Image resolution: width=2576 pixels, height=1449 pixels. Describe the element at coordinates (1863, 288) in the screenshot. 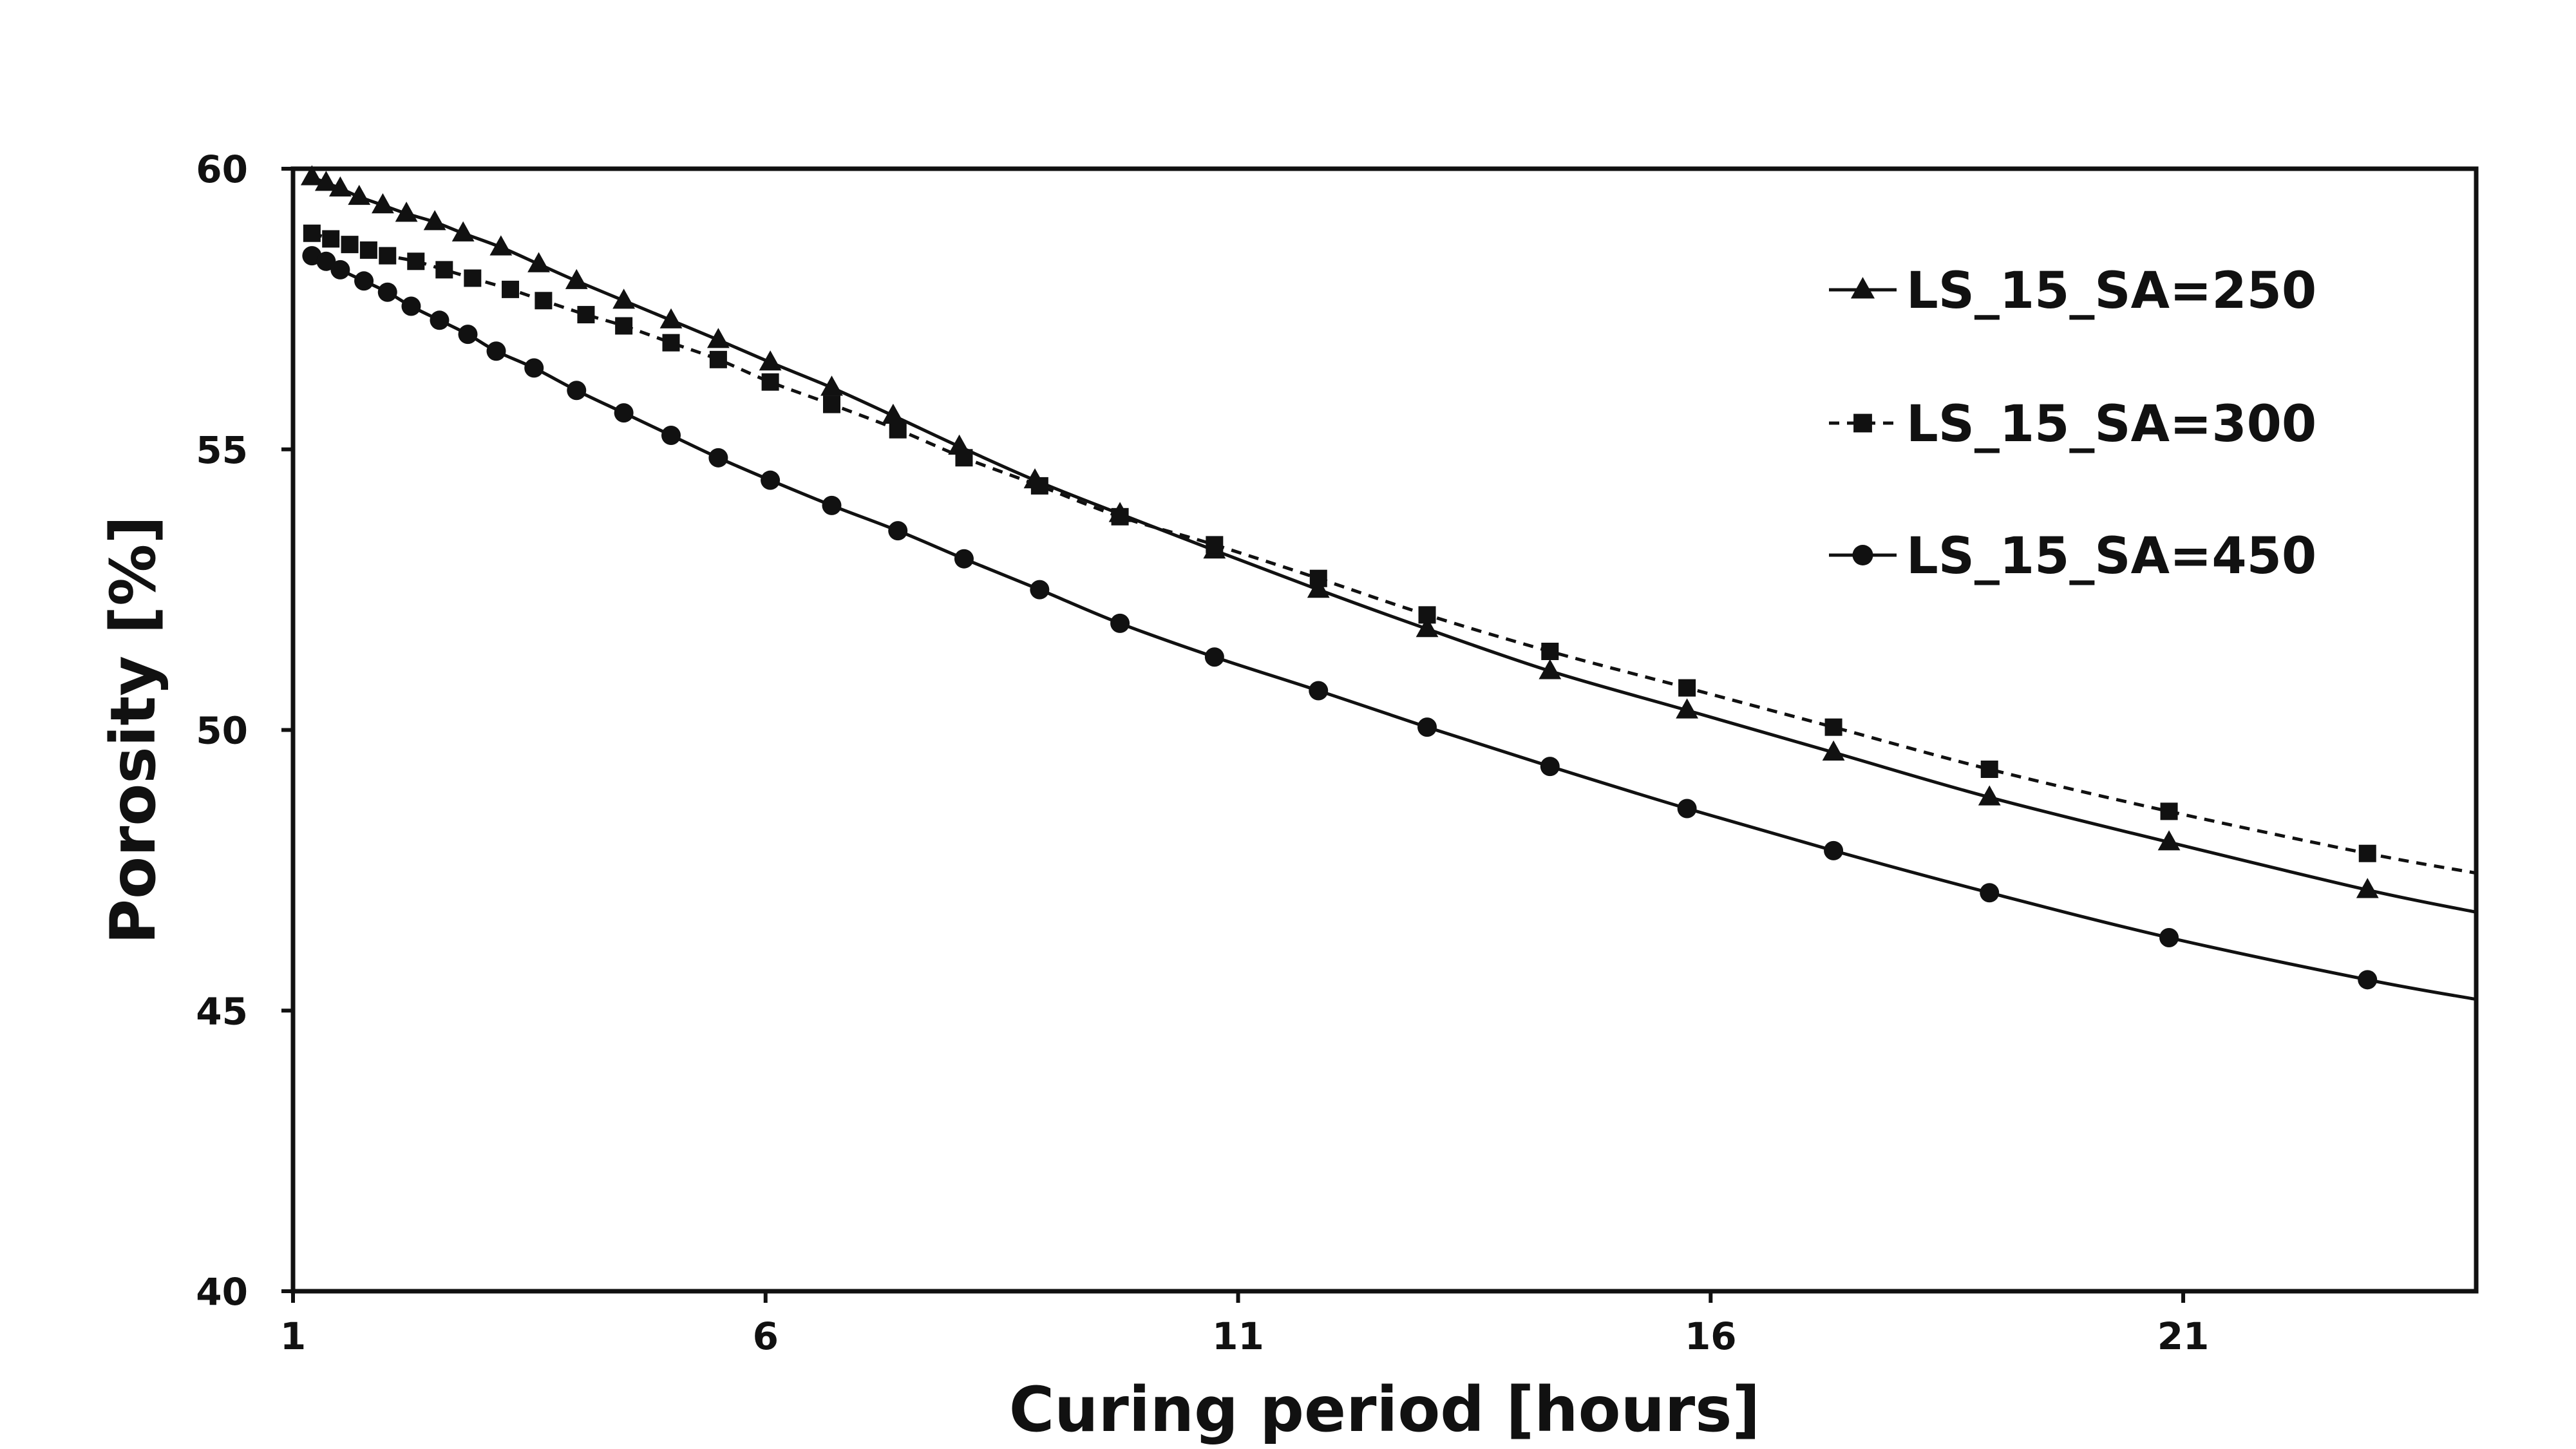

I see `legend-marker-triangle` at that location.